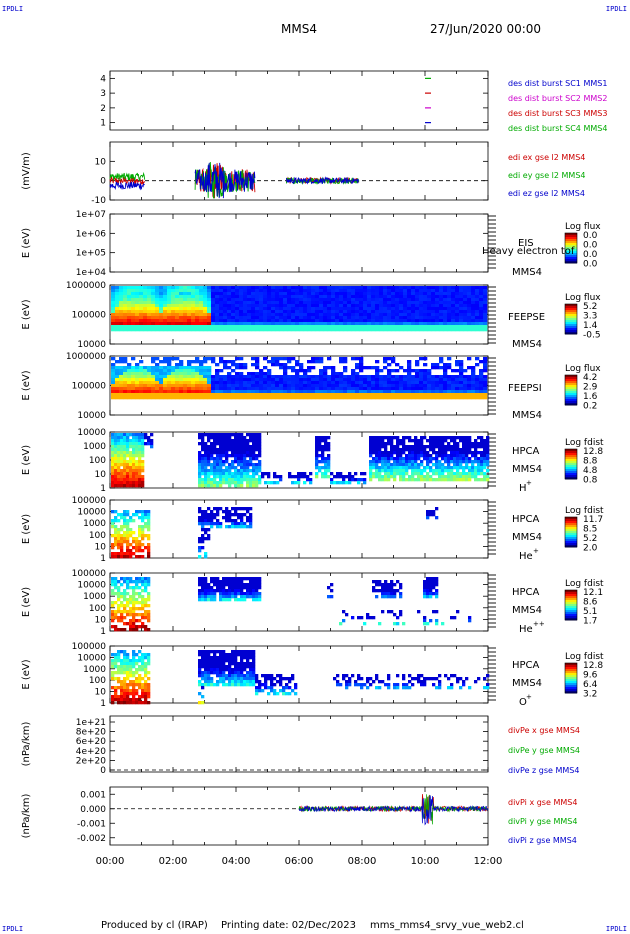  What do you see at coordinates (103, 124) in the screenshot?
I see `ytick-label-p1-0: 1` at bounding box center [103, 124].